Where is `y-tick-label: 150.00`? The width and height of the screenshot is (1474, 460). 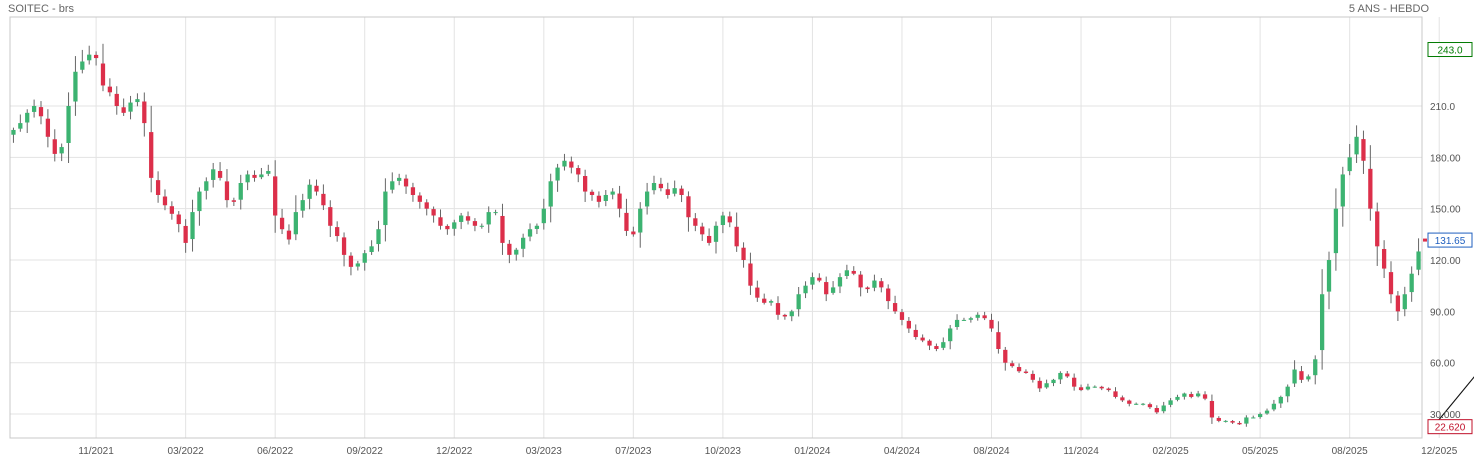
y-tick-label: 150.00 is located at coordinates (1445, 210).